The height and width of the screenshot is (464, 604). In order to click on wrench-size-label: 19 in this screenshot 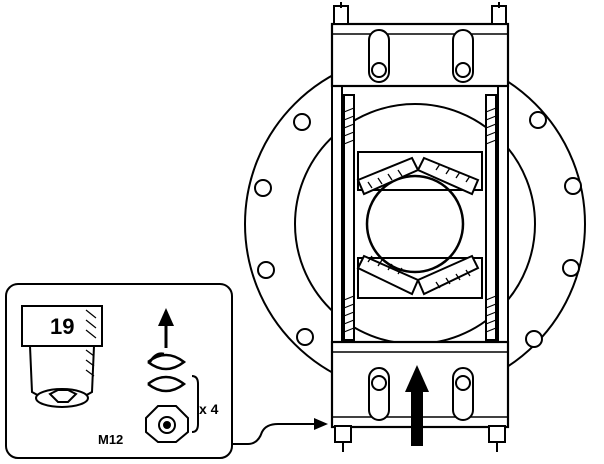, I will do `click(62, 326)`.